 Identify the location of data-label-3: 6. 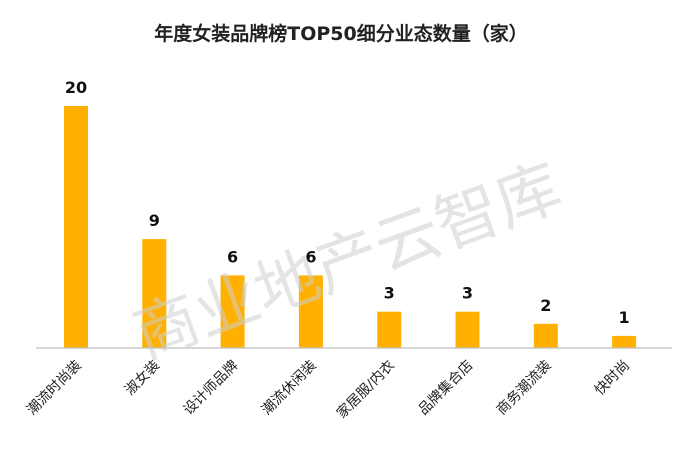
(310, 256).